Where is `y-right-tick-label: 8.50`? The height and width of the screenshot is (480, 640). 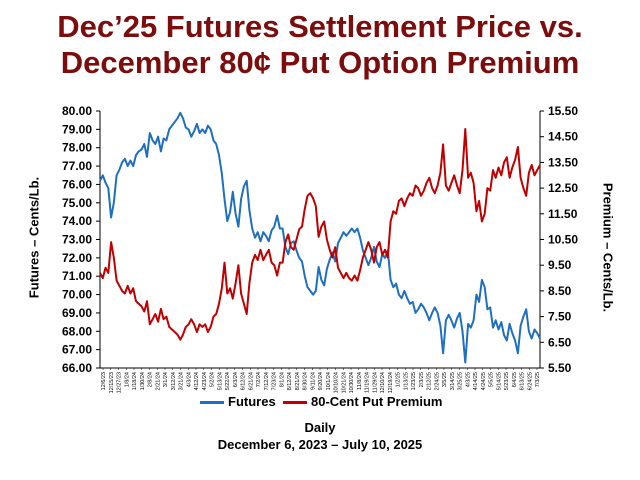 y-right-tick-label: 8.50 is located at coordinates (560, 291).